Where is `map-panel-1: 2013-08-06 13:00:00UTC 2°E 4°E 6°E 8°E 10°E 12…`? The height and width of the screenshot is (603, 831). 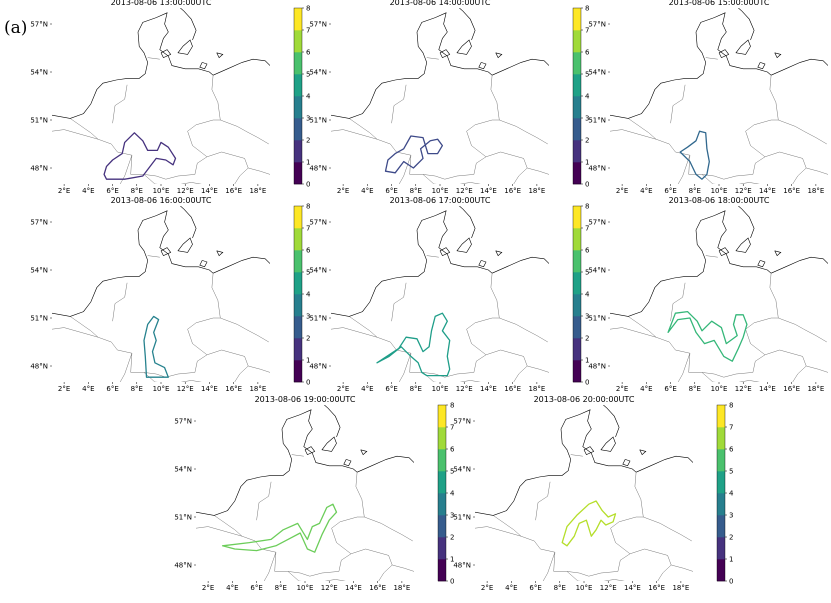 map-panel-1: 2013-08-06 13:00:00UTC 2°E 4°E 6°E 8°E 10°E 12… is located at coordinates (169, 103).